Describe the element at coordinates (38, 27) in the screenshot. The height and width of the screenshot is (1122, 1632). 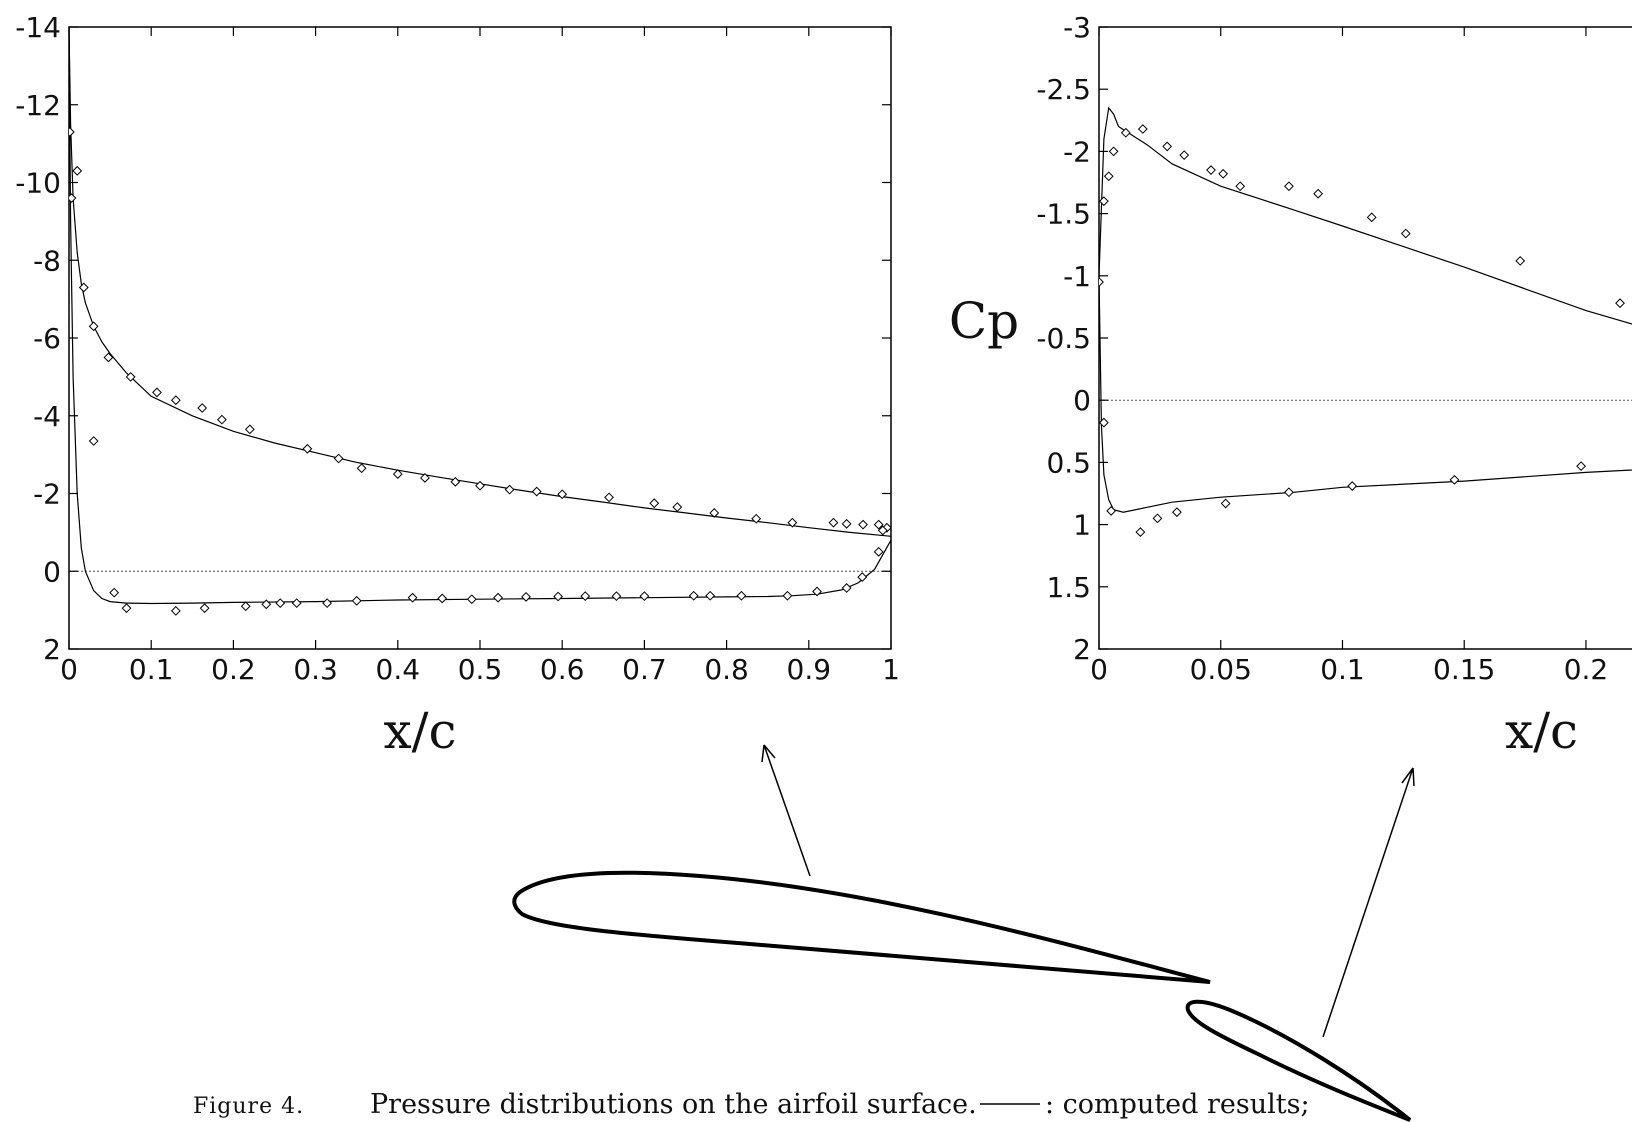
I see `y-tick-label: -14` at that location.